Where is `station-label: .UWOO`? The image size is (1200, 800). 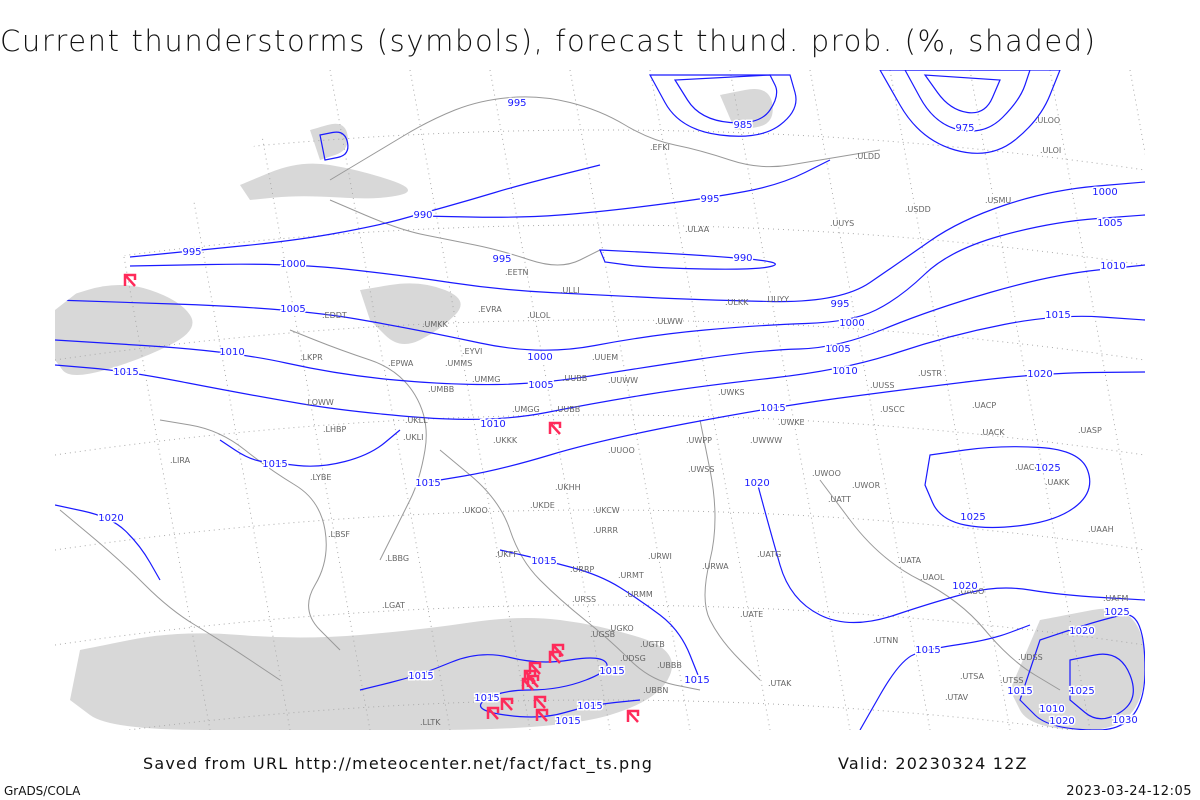
station-label: .UWOO is located at coordinates (826, 473).